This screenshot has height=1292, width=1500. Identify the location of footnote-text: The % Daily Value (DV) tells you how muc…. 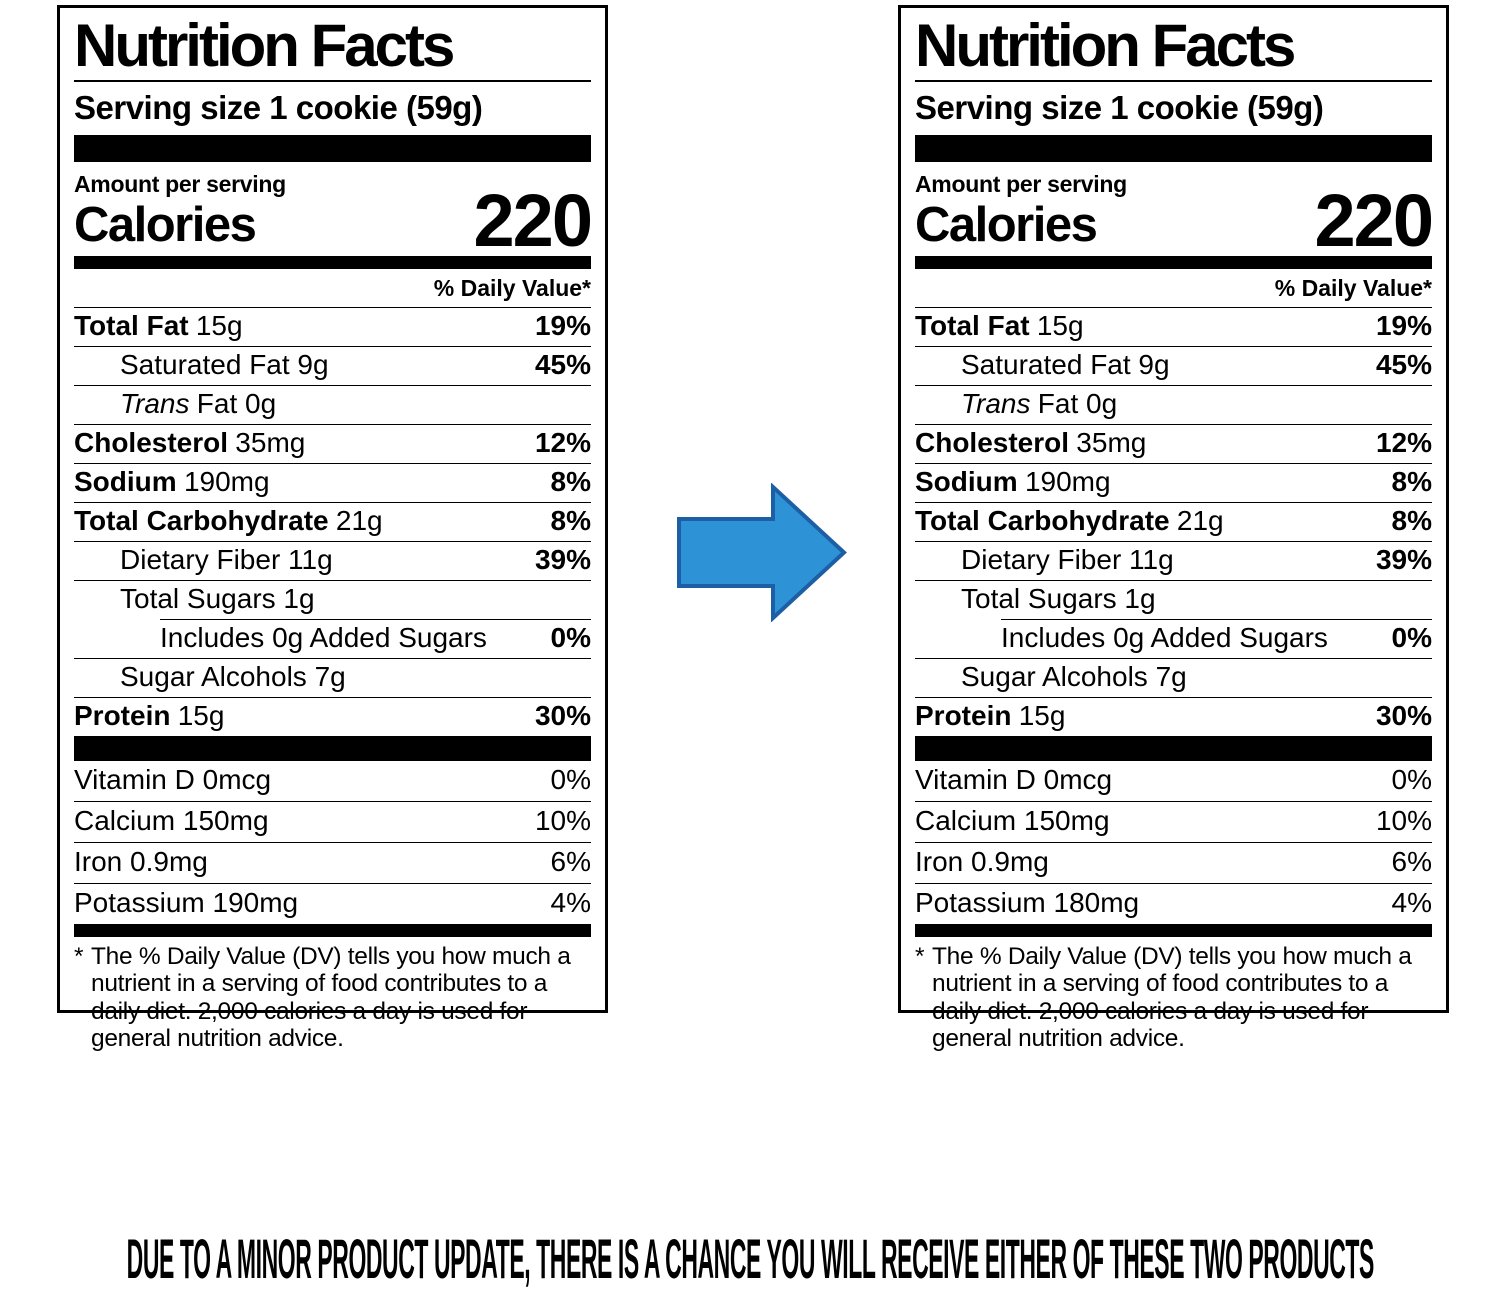
(331, 998).